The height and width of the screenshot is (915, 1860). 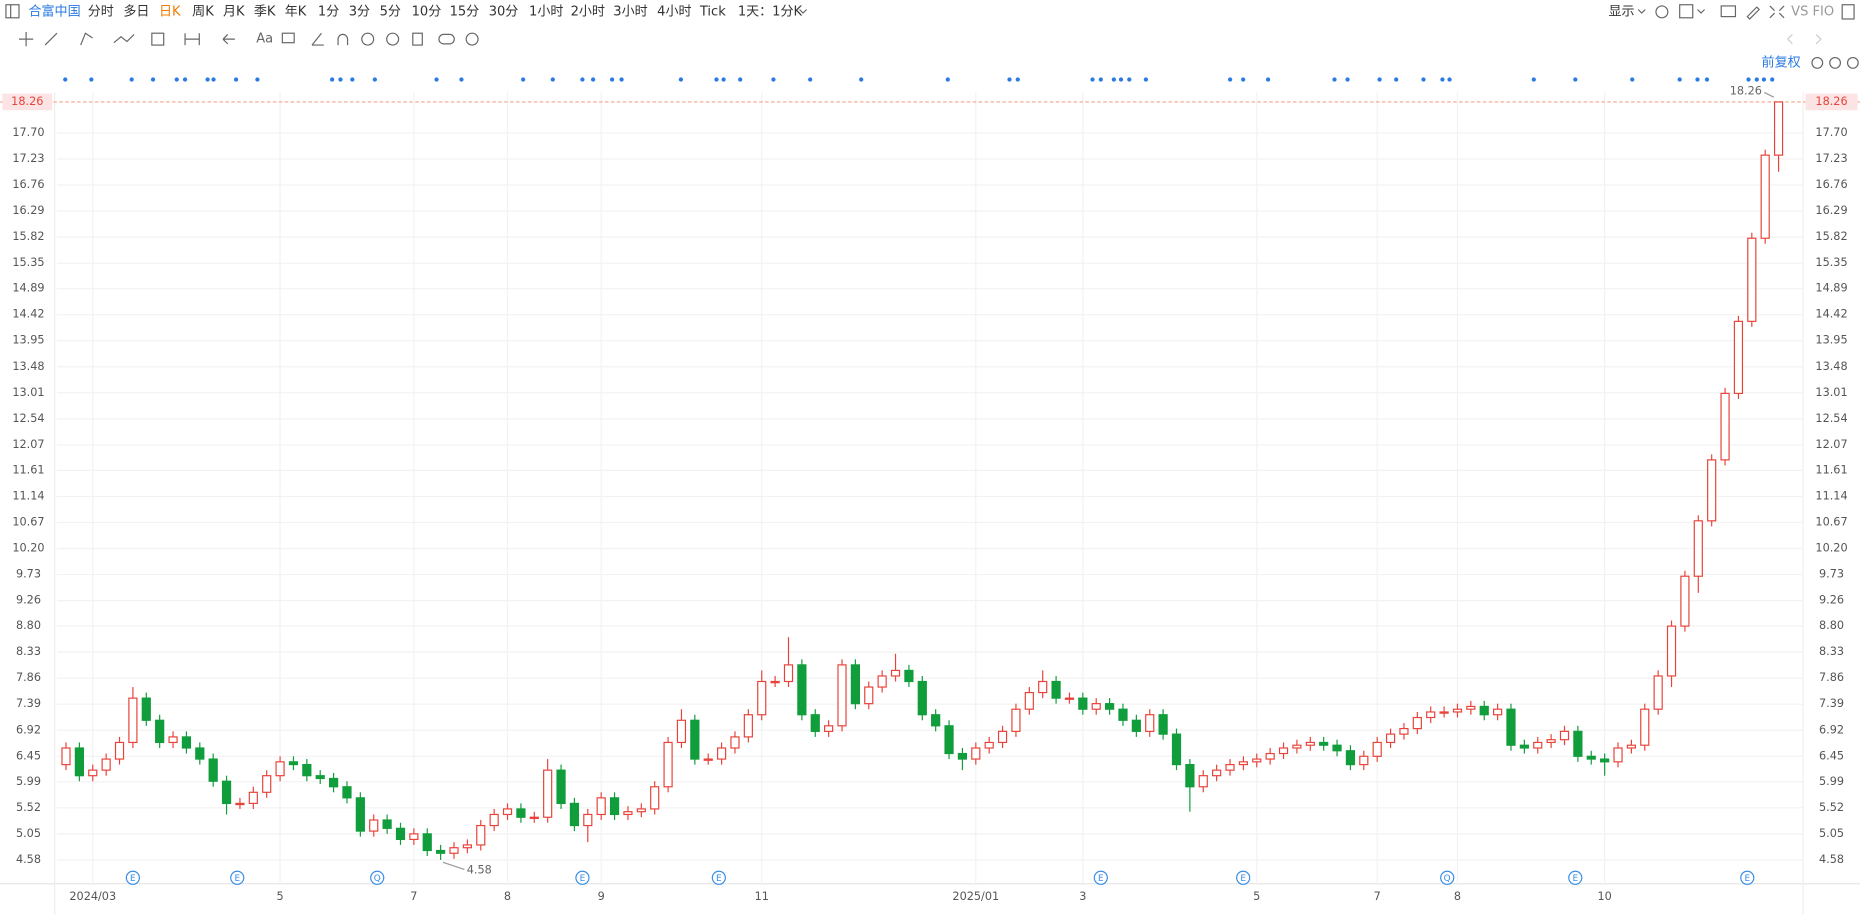 I want to click on wave-tool, so click(x=124, y=38).